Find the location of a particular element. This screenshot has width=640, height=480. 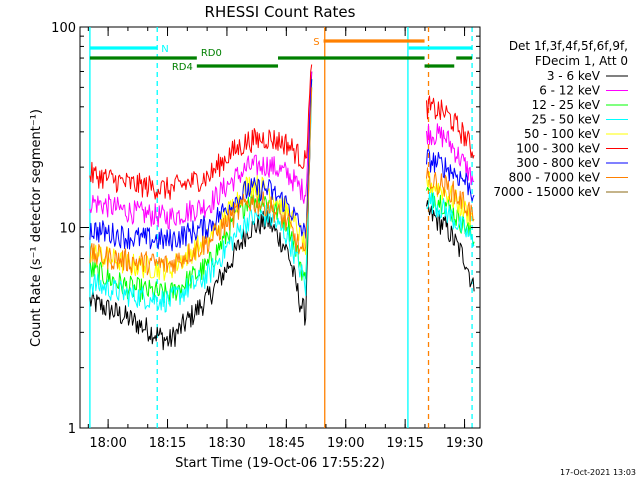

chart-title: RHESSI Count Rates is located at coordinates (280, 12).